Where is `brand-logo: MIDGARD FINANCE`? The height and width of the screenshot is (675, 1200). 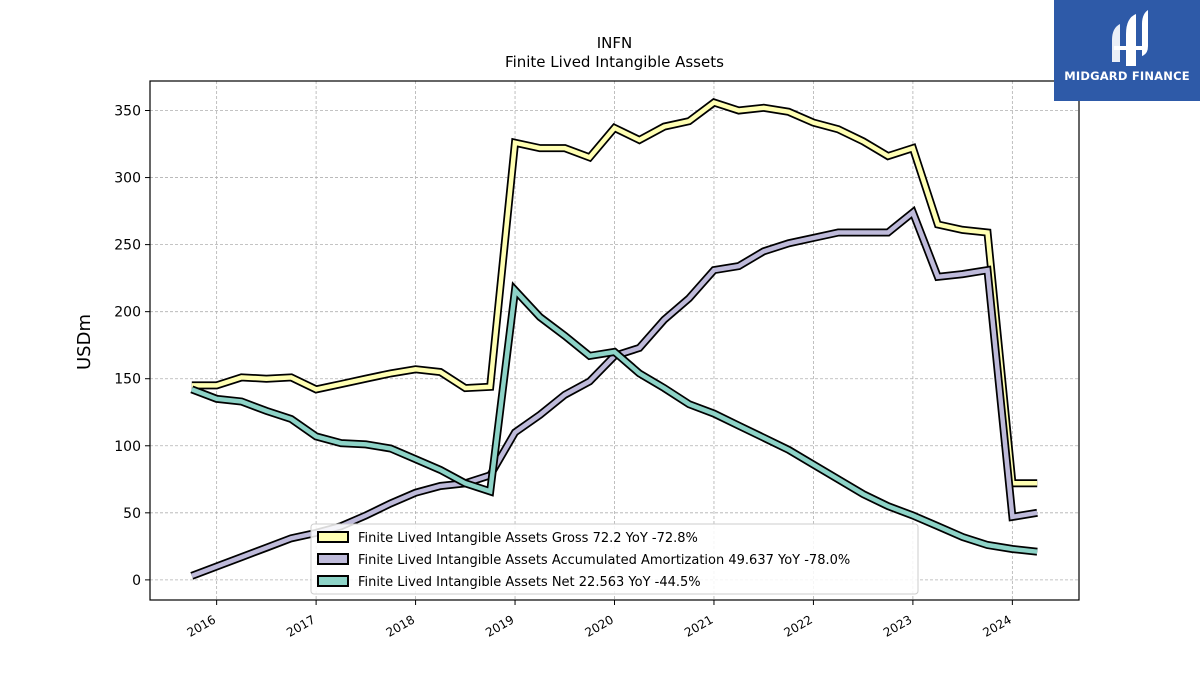
brand-logo: MIDGARD FINANCE is located at coordinates (1127, 50).